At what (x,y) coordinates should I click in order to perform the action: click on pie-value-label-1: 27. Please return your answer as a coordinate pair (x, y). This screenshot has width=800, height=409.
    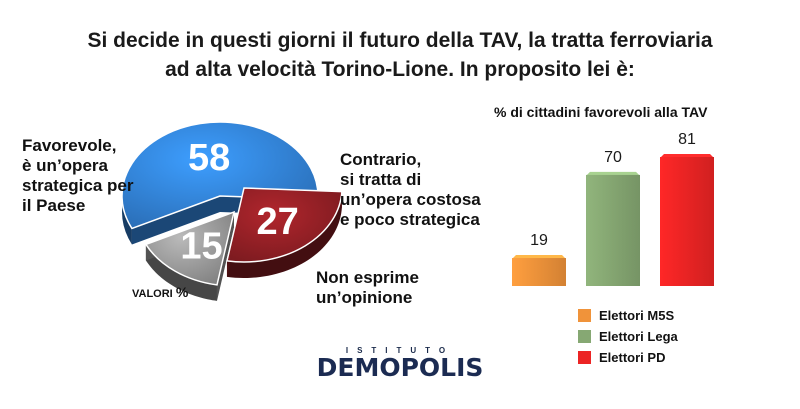
    Looking at the image, I should click on (277, 222).